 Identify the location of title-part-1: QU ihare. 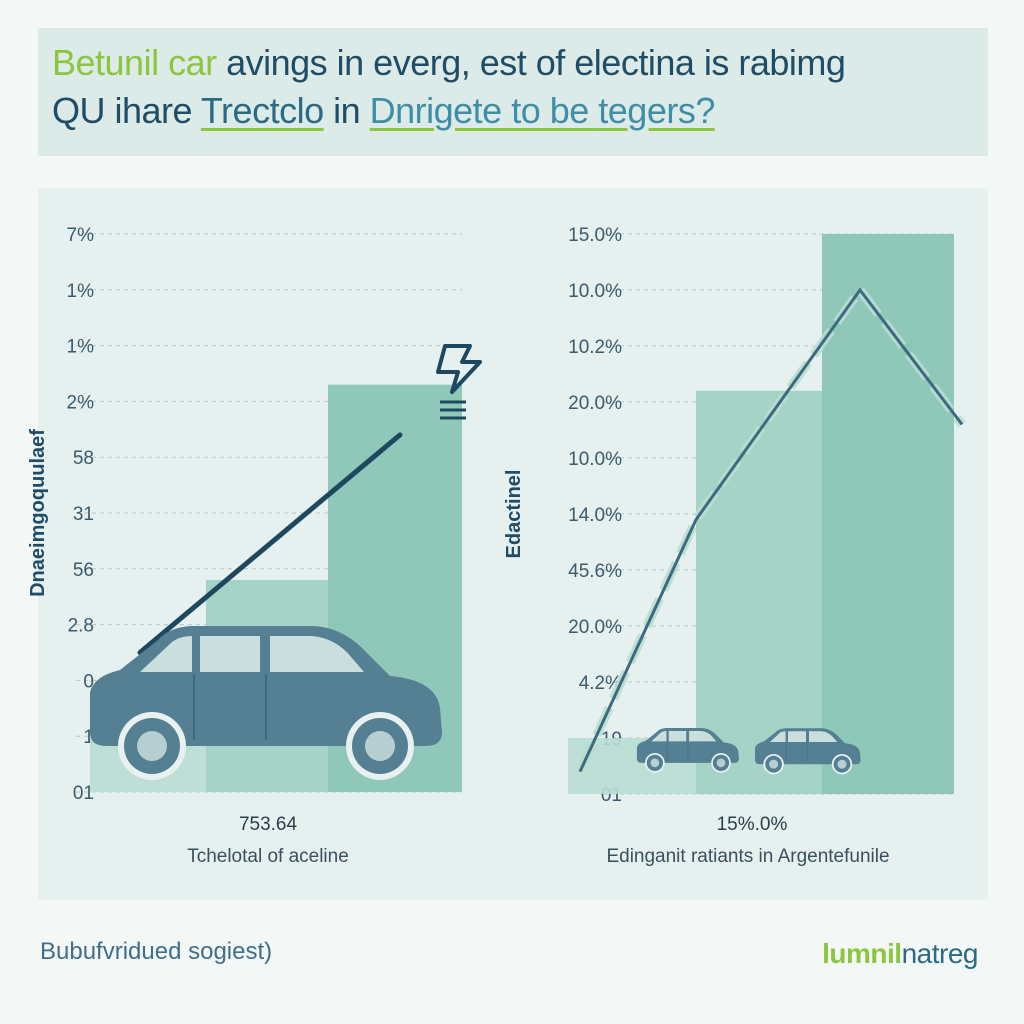
(126, 110).